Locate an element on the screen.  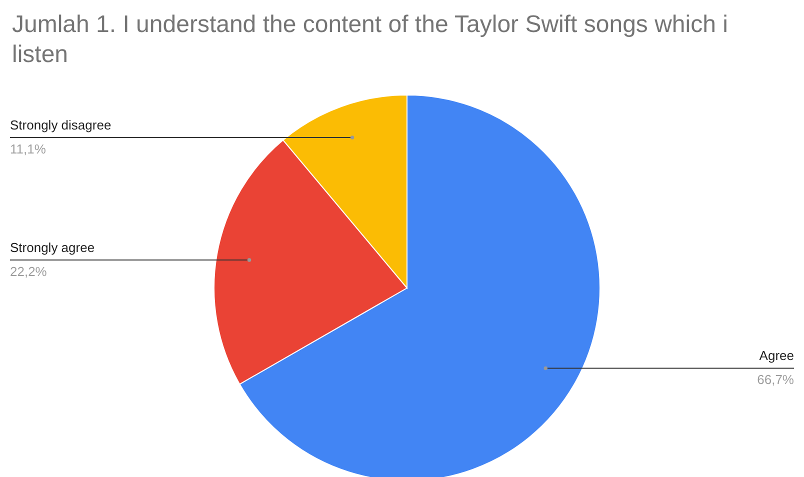
data-label: 66,7% is located at coordinates (775, 380).